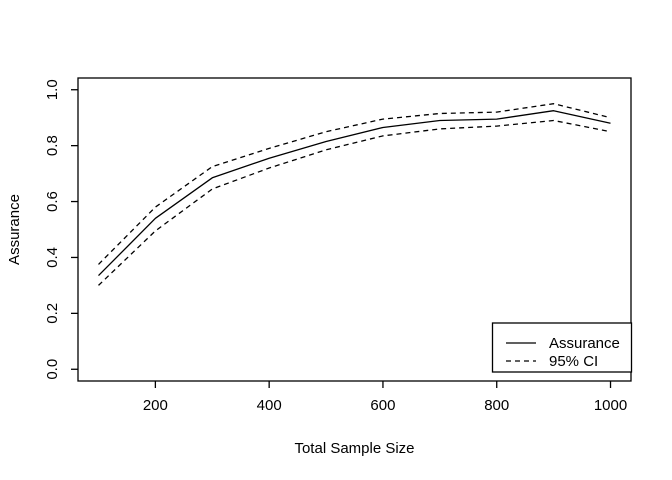 Image resolution: width=672 pixels, height=480 pixels. Describe the element at coordinates (52, 313) in the screenshot. I see `y-tick-label: 0.2` at that location.